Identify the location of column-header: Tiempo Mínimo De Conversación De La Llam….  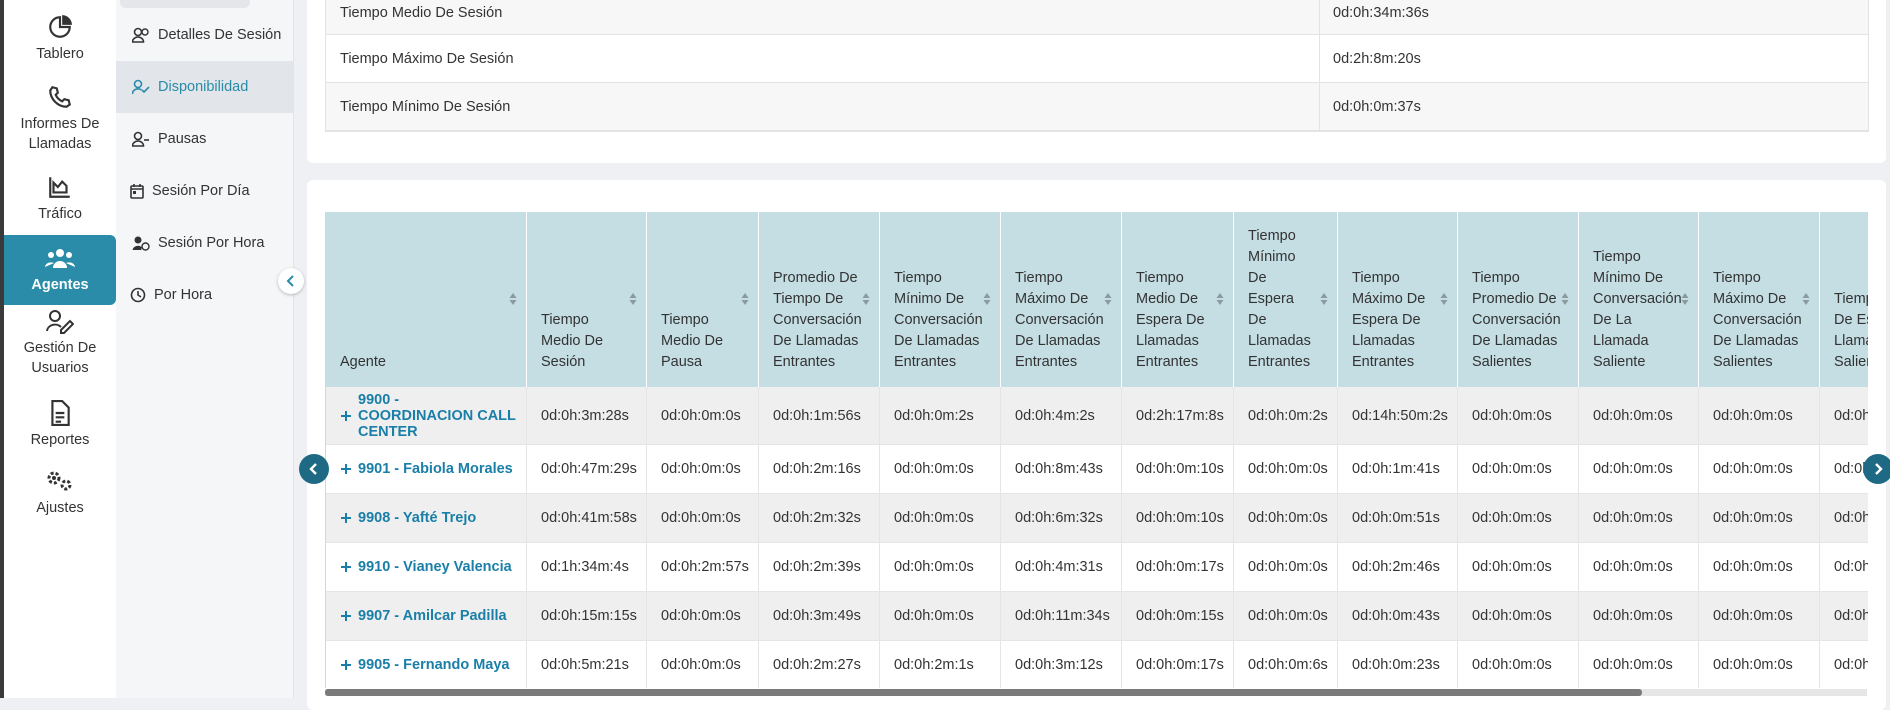
(1639, 299).